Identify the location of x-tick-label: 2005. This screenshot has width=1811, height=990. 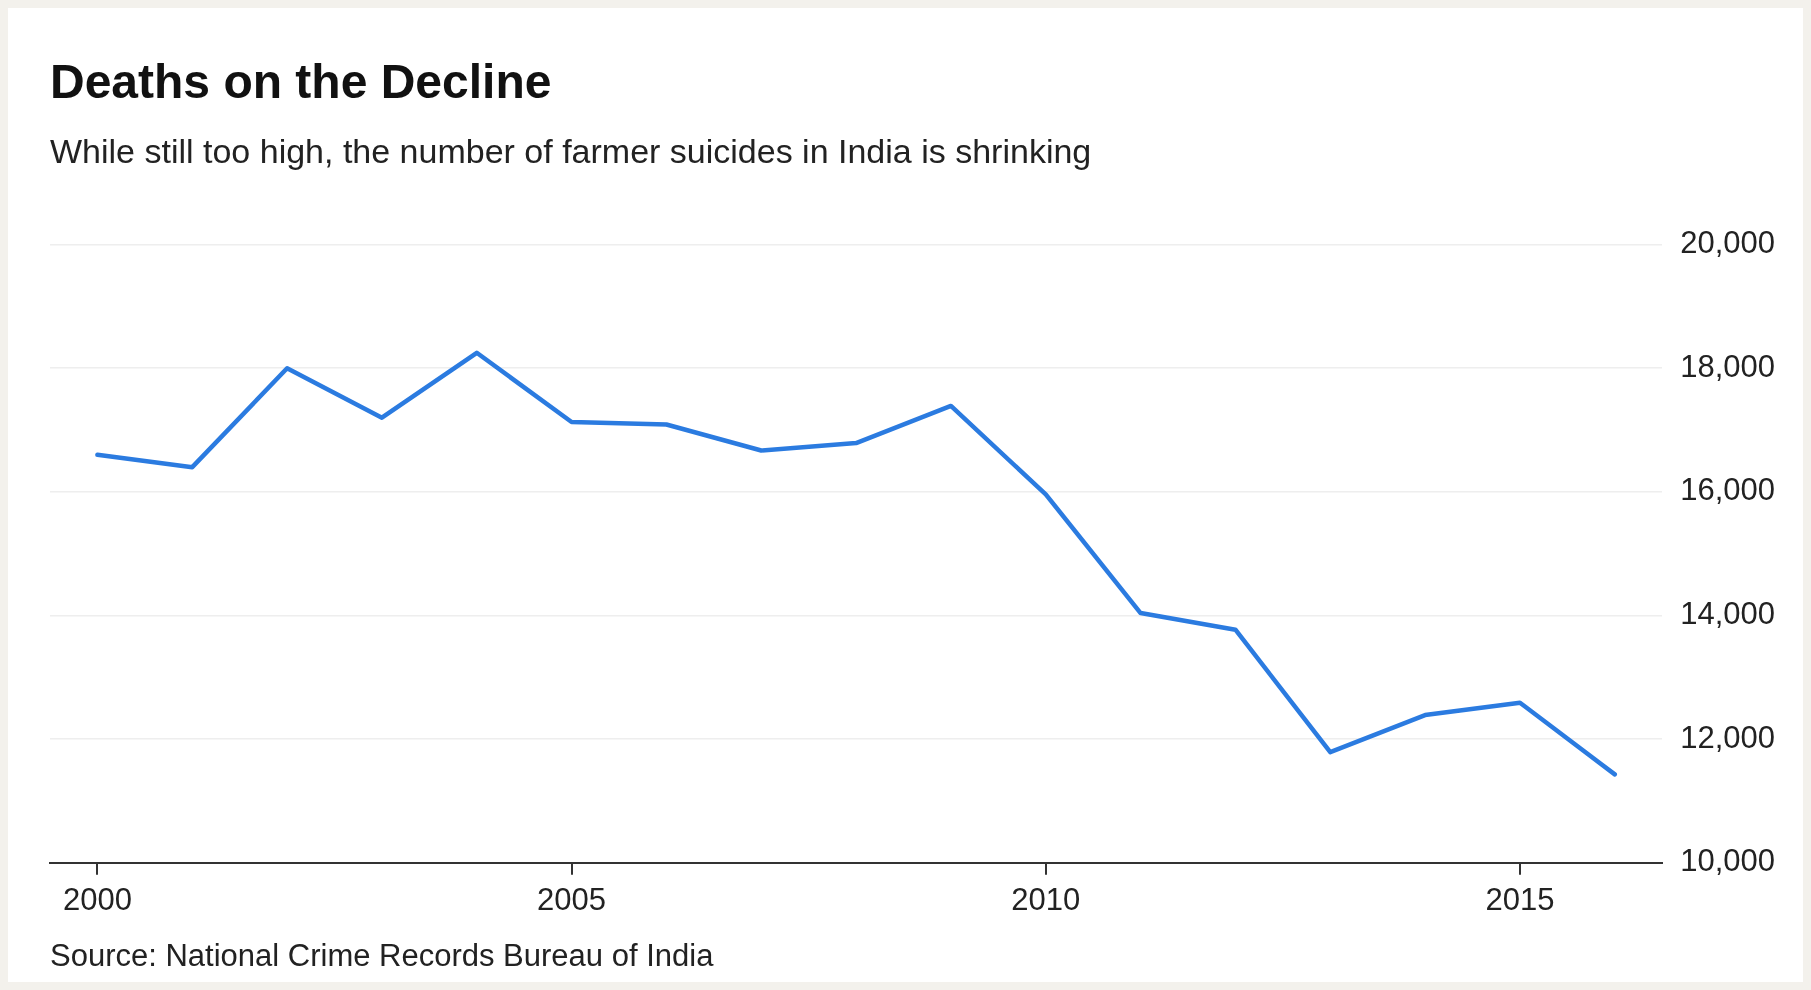
(572, 899).